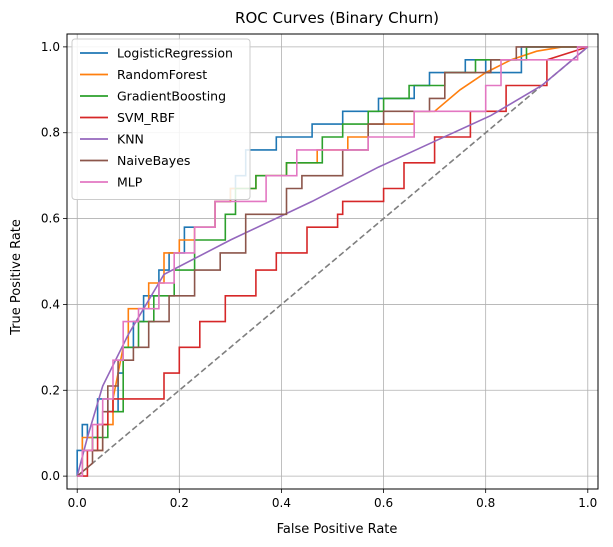 This screenshot has width=613, height=547. I want to click on x-tick-label: 0.8, so click(485, 503).